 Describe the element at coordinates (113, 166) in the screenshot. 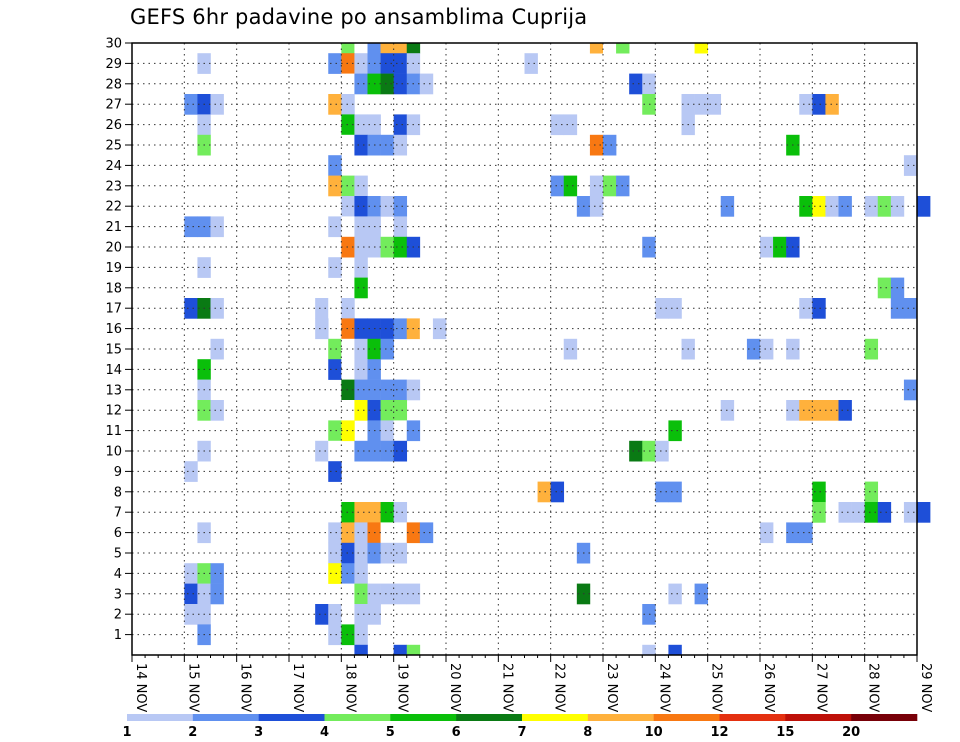

I see `y-tick-label: 24` at that location.